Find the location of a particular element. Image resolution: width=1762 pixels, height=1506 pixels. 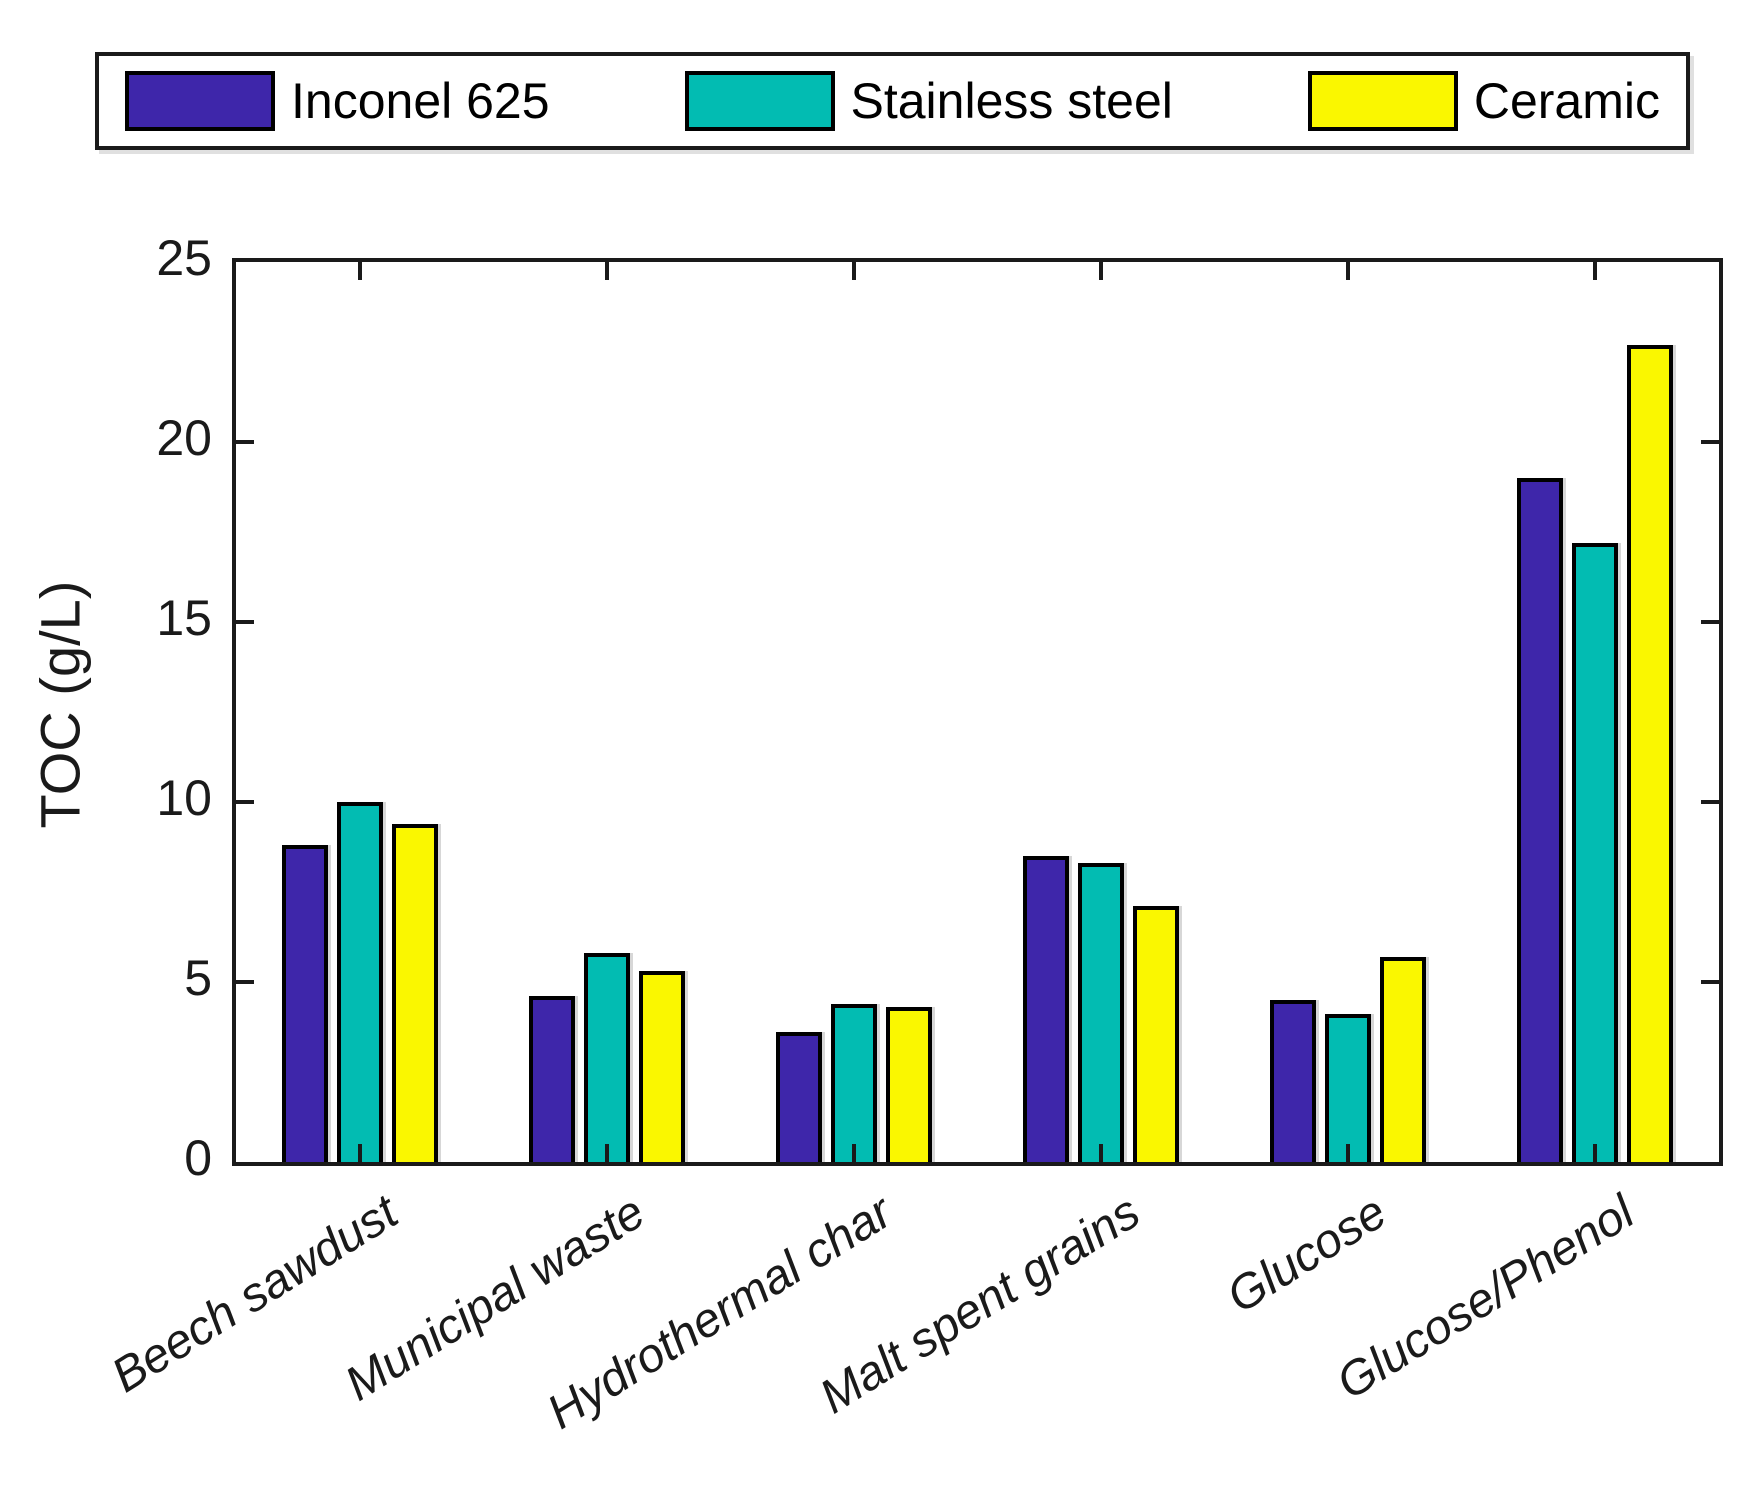

x-tick-label: Glucose is located at coordinates (1307, 1254).